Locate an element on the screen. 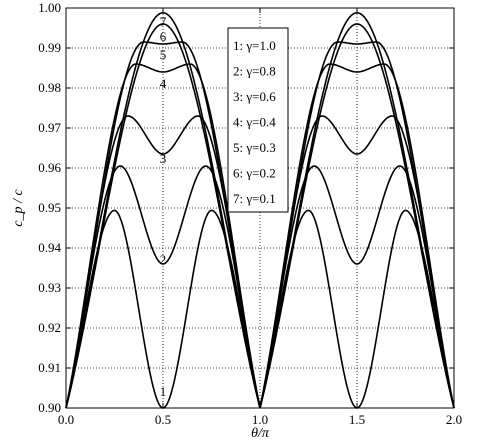  curve-label: 7 is located at coordinates (163, 21).